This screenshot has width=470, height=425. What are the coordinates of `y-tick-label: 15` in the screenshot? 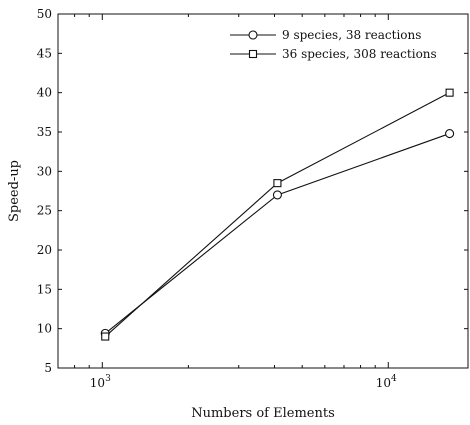 It's located at (44, 289).